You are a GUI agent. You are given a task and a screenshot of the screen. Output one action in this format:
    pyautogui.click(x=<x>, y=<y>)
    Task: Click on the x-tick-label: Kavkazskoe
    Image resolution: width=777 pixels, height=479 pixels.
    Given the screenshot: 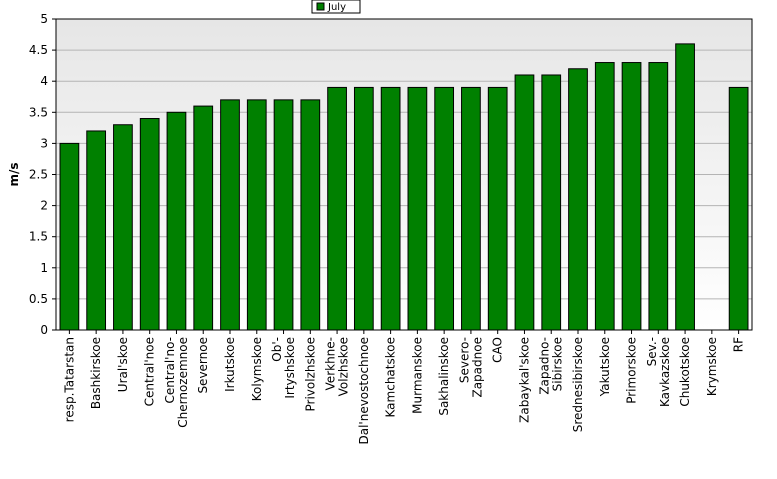 What is the action you would take?
    pyautogui.click(x=665, y=372)
    